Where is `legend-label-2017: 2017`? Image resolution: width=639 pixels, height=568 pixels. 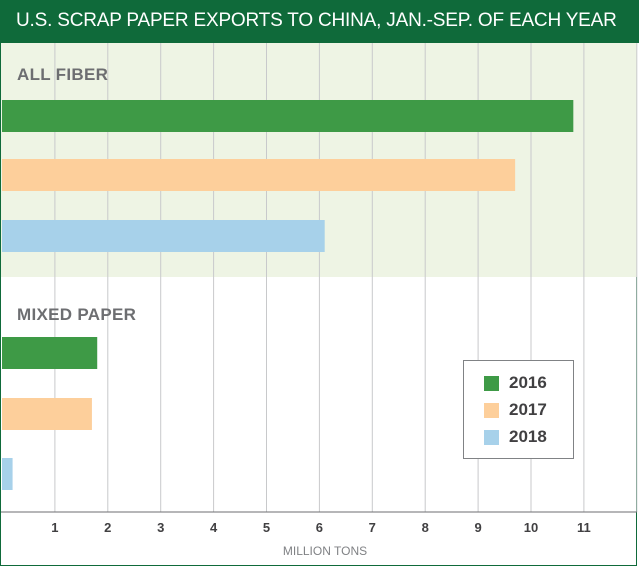 legend-label-2017: 2017 is located at coordinates (528, 409).